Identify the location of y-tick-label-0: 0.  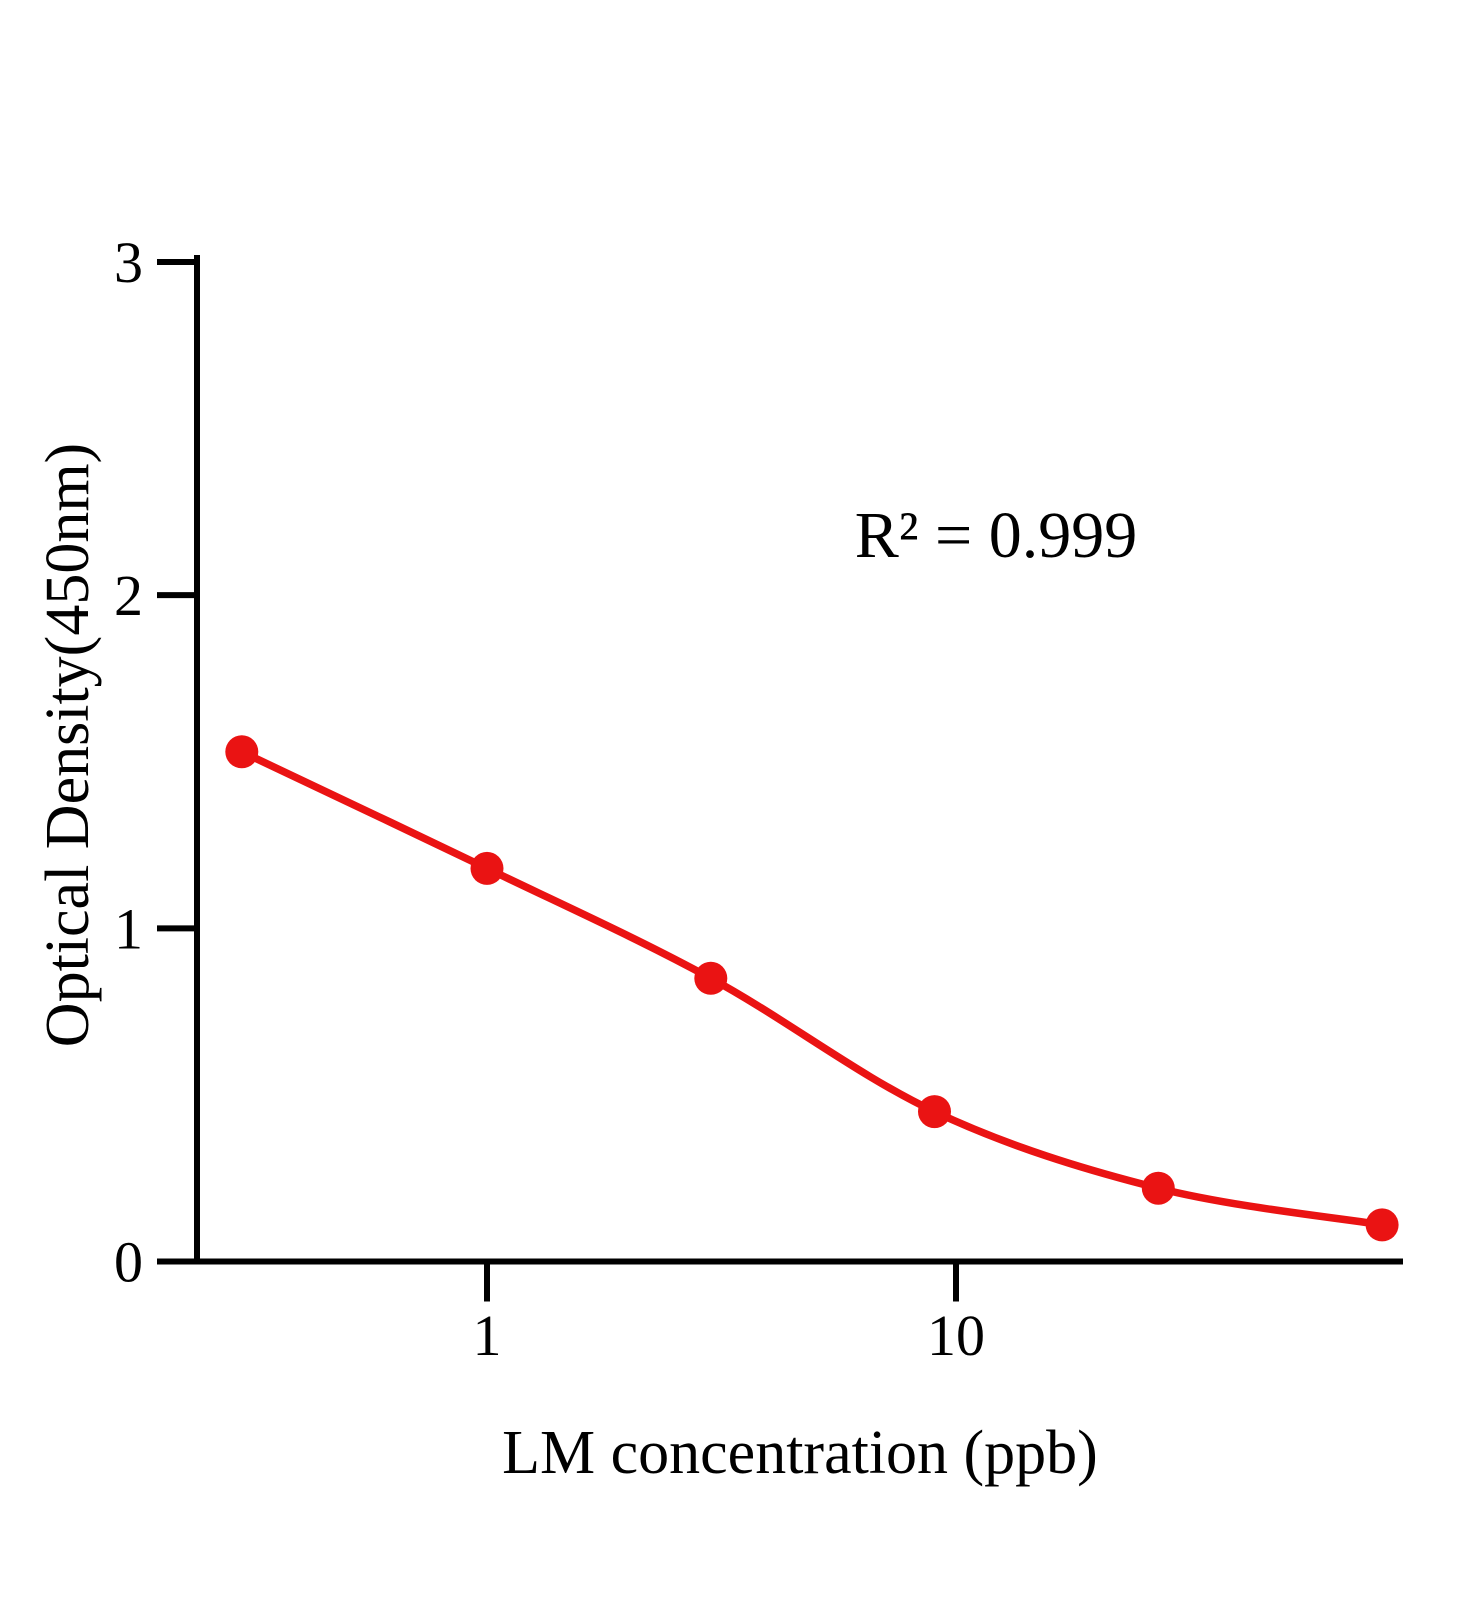
(128, 1262).